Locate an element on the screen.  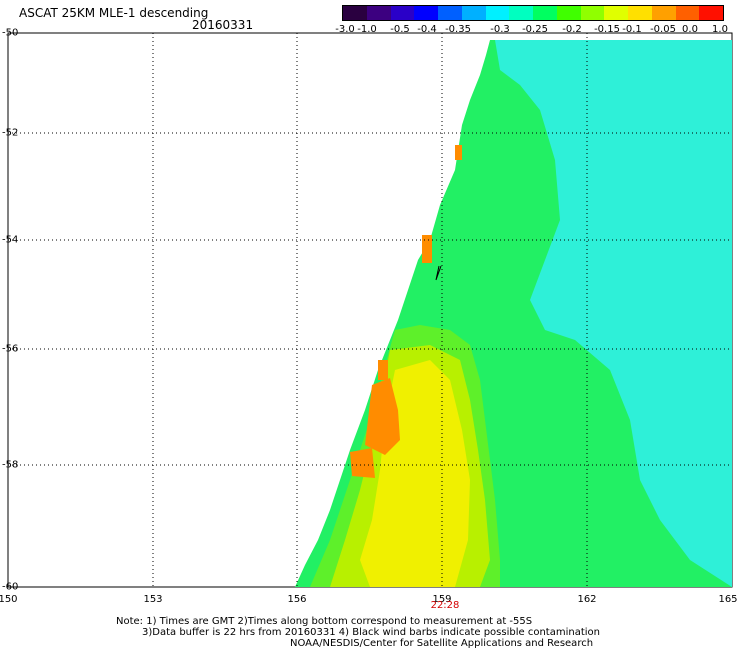
lat-label-50: -50 is located at coordinates (10, 33).